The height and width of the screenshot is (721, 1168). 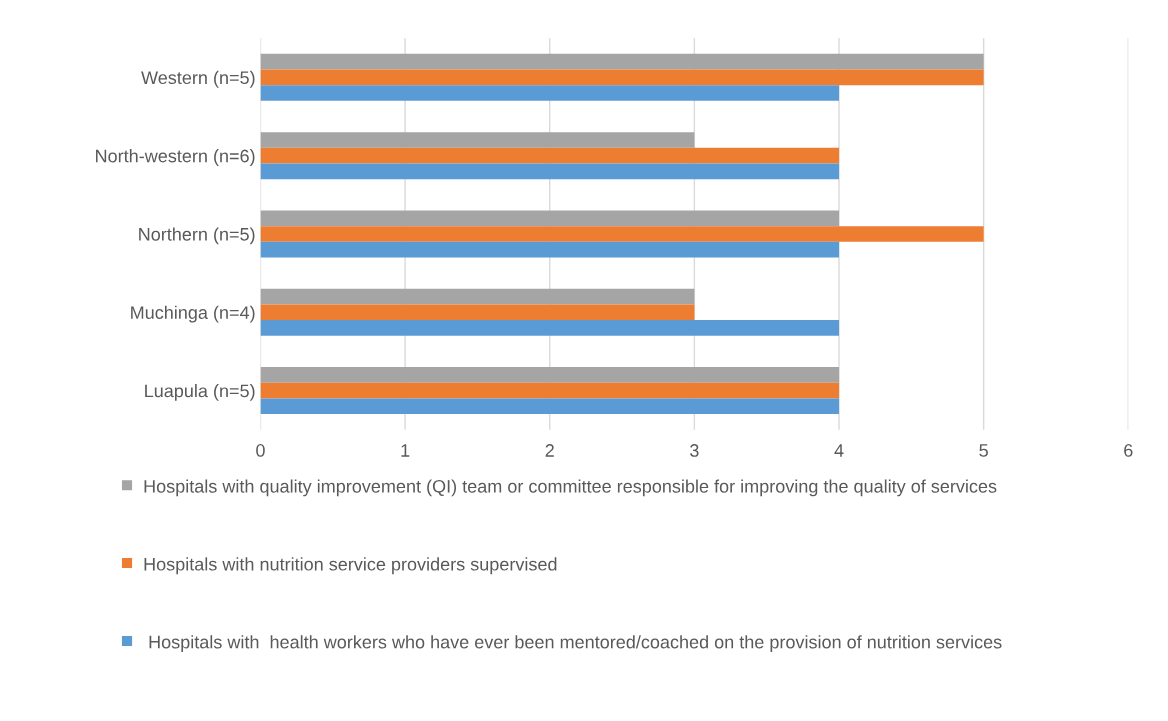 I want to click on x-tick-label: 3, so click(x=694, y=450).